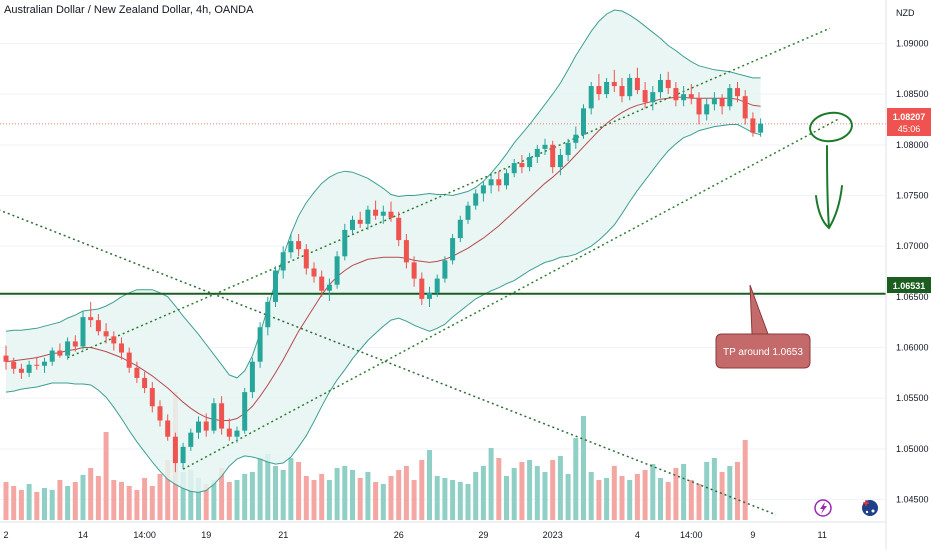 This screenshot has width=932, height=555. I want to click on support-price-tag, so click(909, 285).